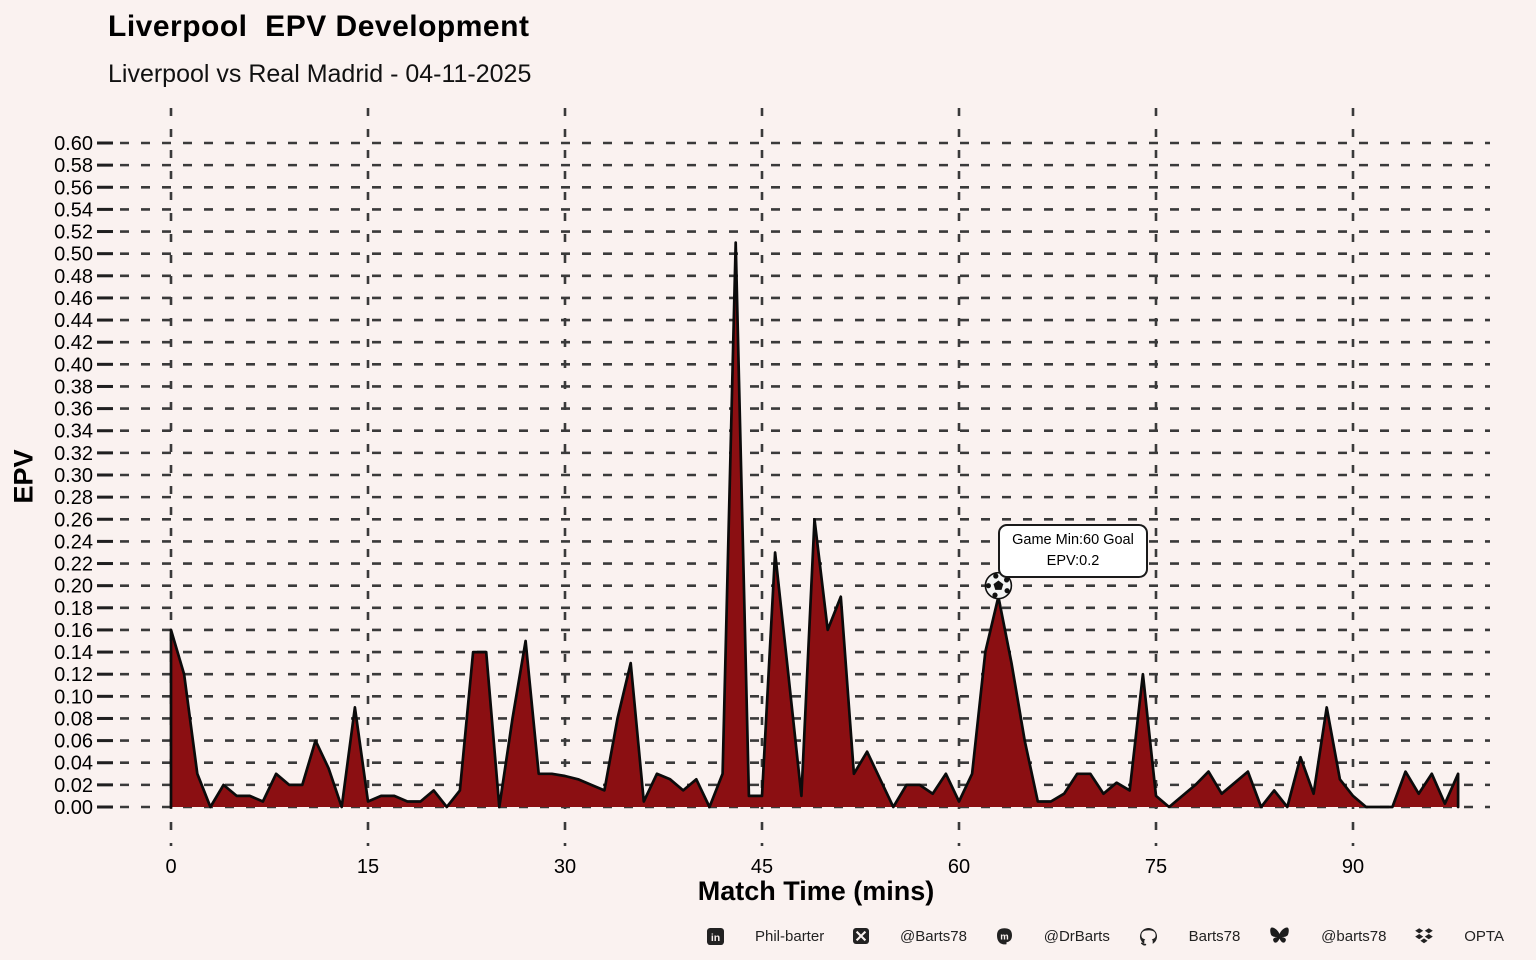  What do you see at coordinates (73, 631) in the screenshot?
I see `y-tick-label: 0.16` at bounding box center [73, 631].